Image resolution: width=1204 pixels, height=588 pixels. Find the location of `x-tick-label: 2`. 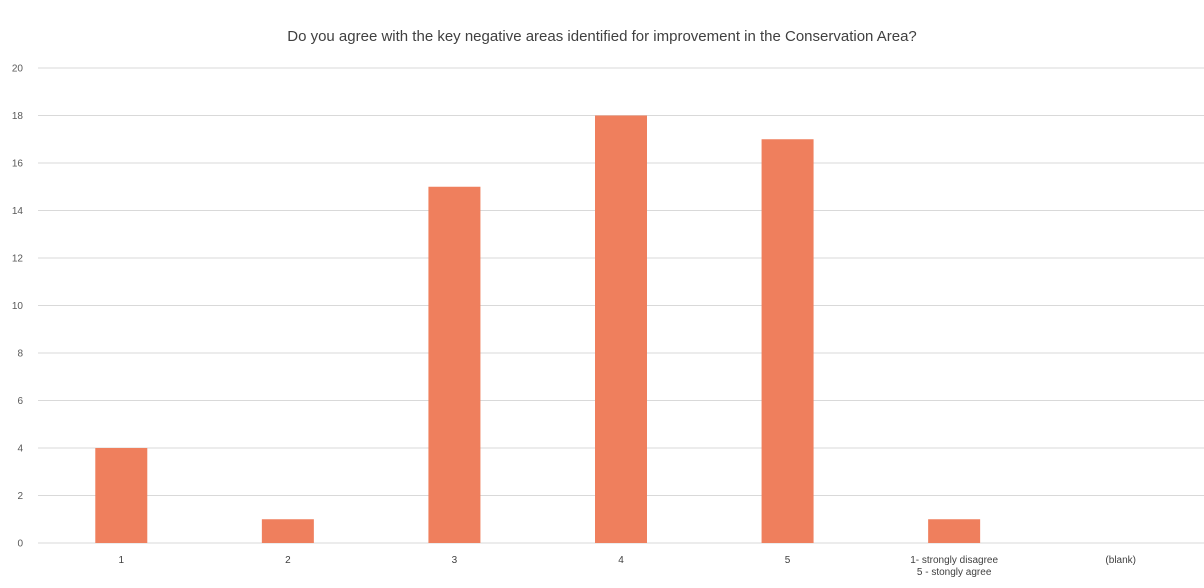

x-tick-label: 2 is located at coordinates (288, 560).